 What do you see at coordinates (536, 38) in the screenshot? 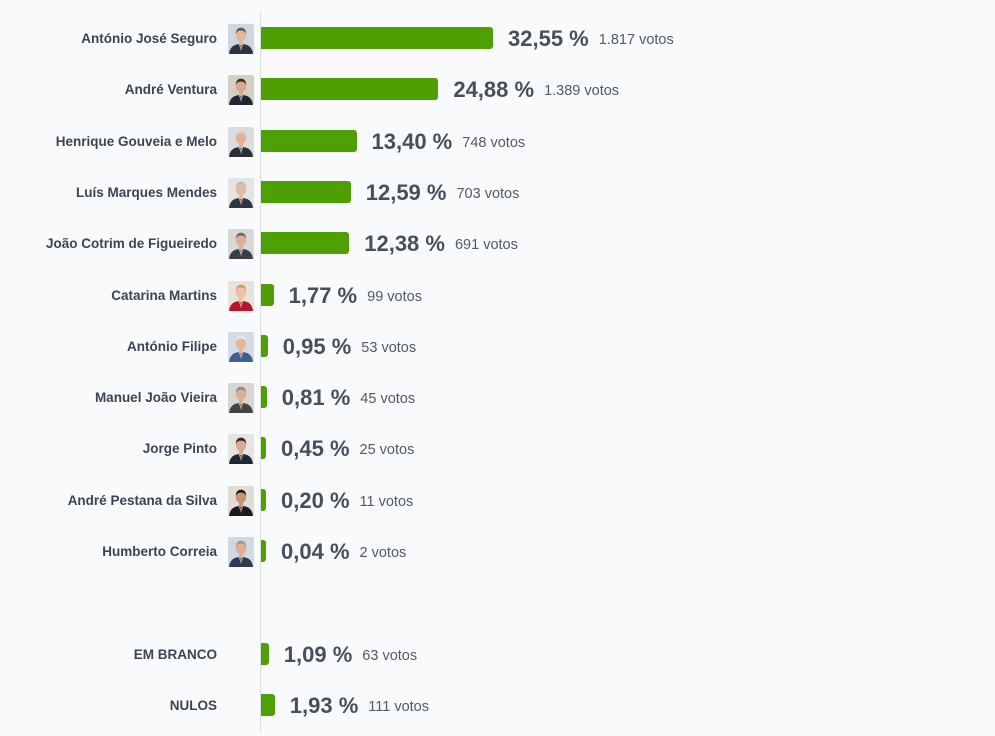
I see `percent-value: 32,55` at bounding box center [536, 38].